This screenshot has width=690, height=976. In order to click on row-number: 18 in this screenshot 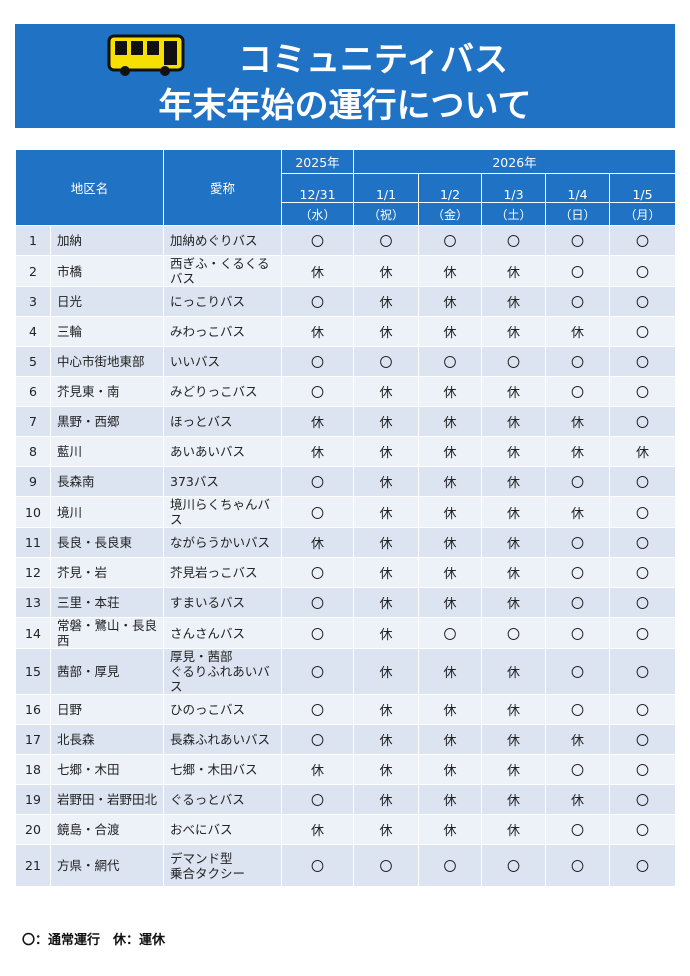, I will do `click(33, 769)`.